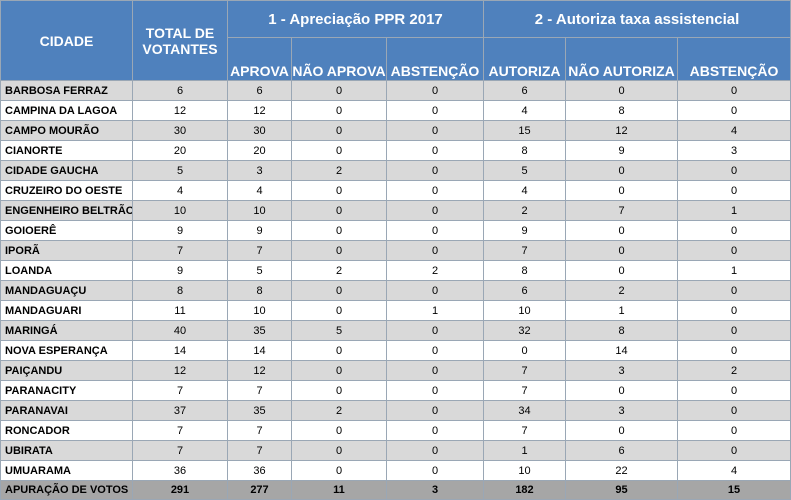 The image size is (791, 500). Describe the element at coordinates (180, 390) in the screenshot. I see `row-total: 7` at that location.